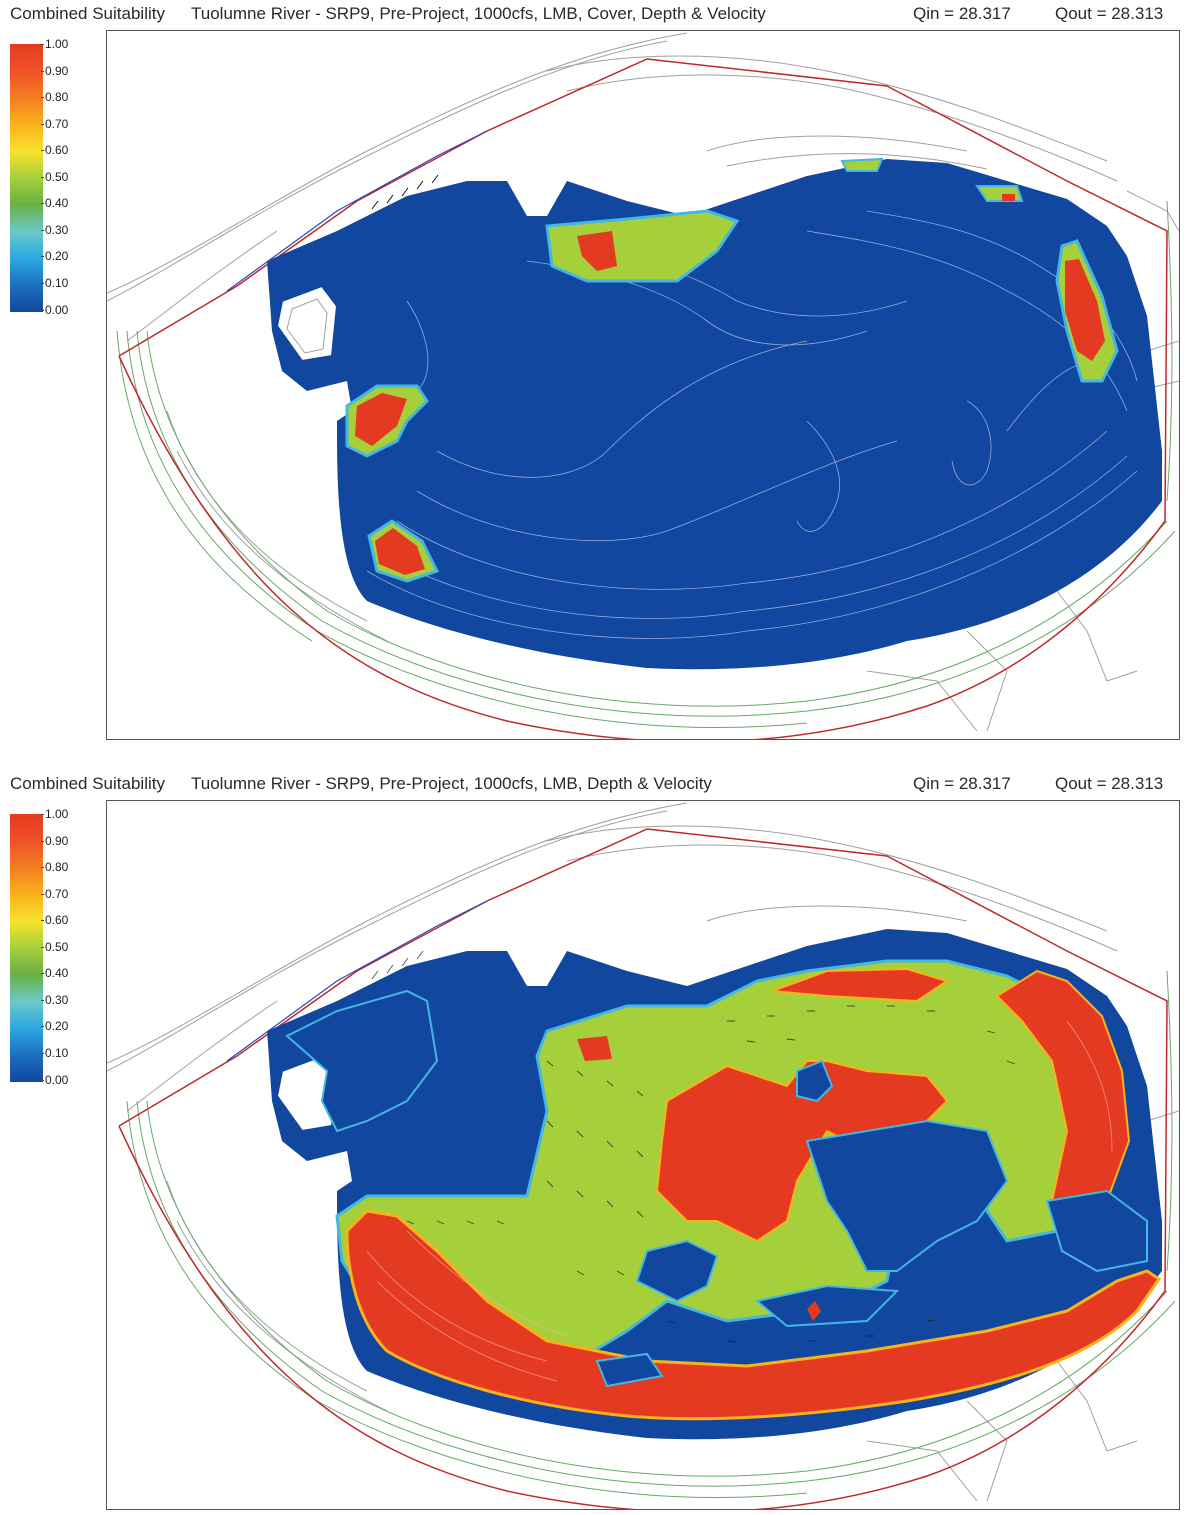  I want to click on island, so click(307, 323).